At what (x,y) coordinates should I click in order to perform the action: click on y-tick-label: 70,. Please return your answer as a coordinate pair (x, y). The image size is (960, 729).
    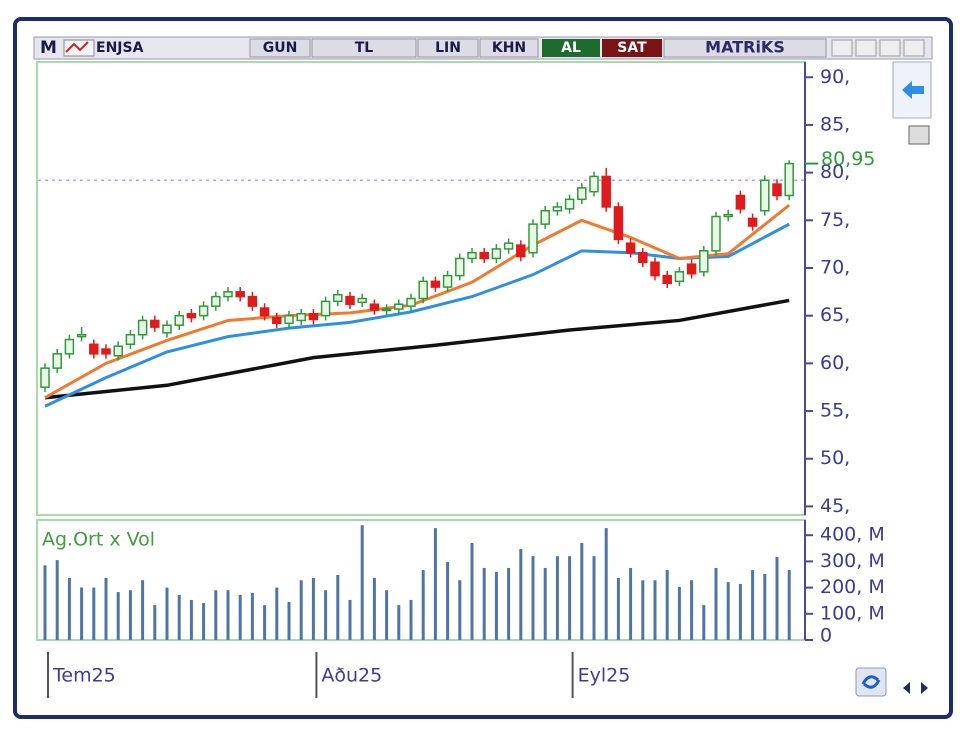
    Looking at the image, I should click on (835, 267).